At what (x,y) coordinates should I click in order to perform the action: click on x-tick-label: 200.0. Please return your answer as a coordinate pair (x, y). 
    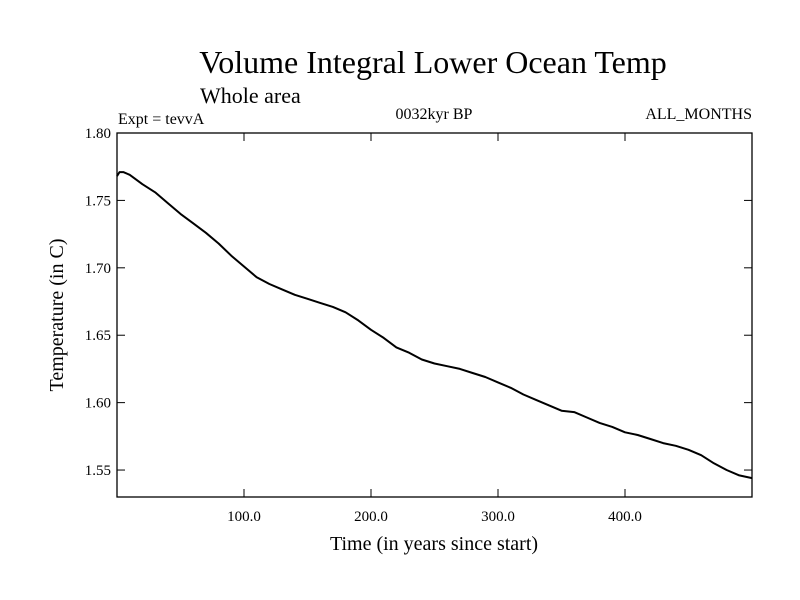
    Looking at the image, I should click on (371, 517).